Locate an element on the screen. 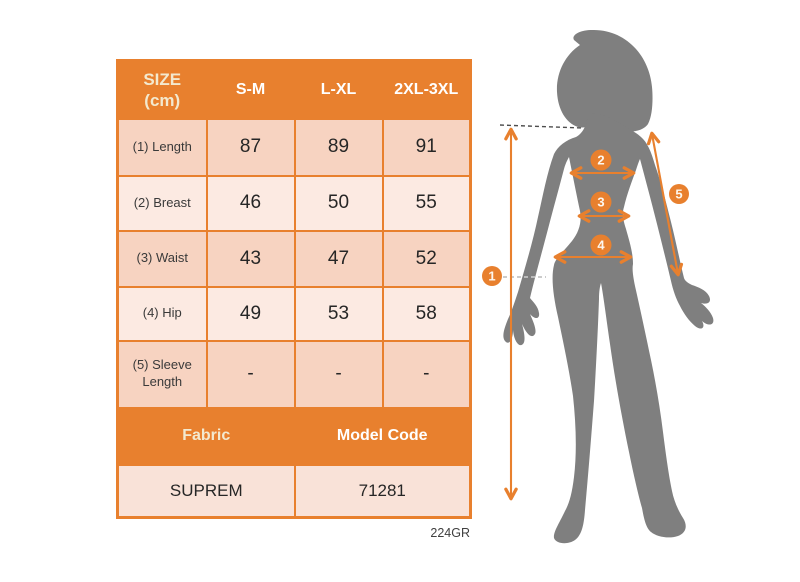 This screenshot has height=582, width=800. column-header-2xl-3xl: 2XL-3XL is located at coordinates (426, 89).